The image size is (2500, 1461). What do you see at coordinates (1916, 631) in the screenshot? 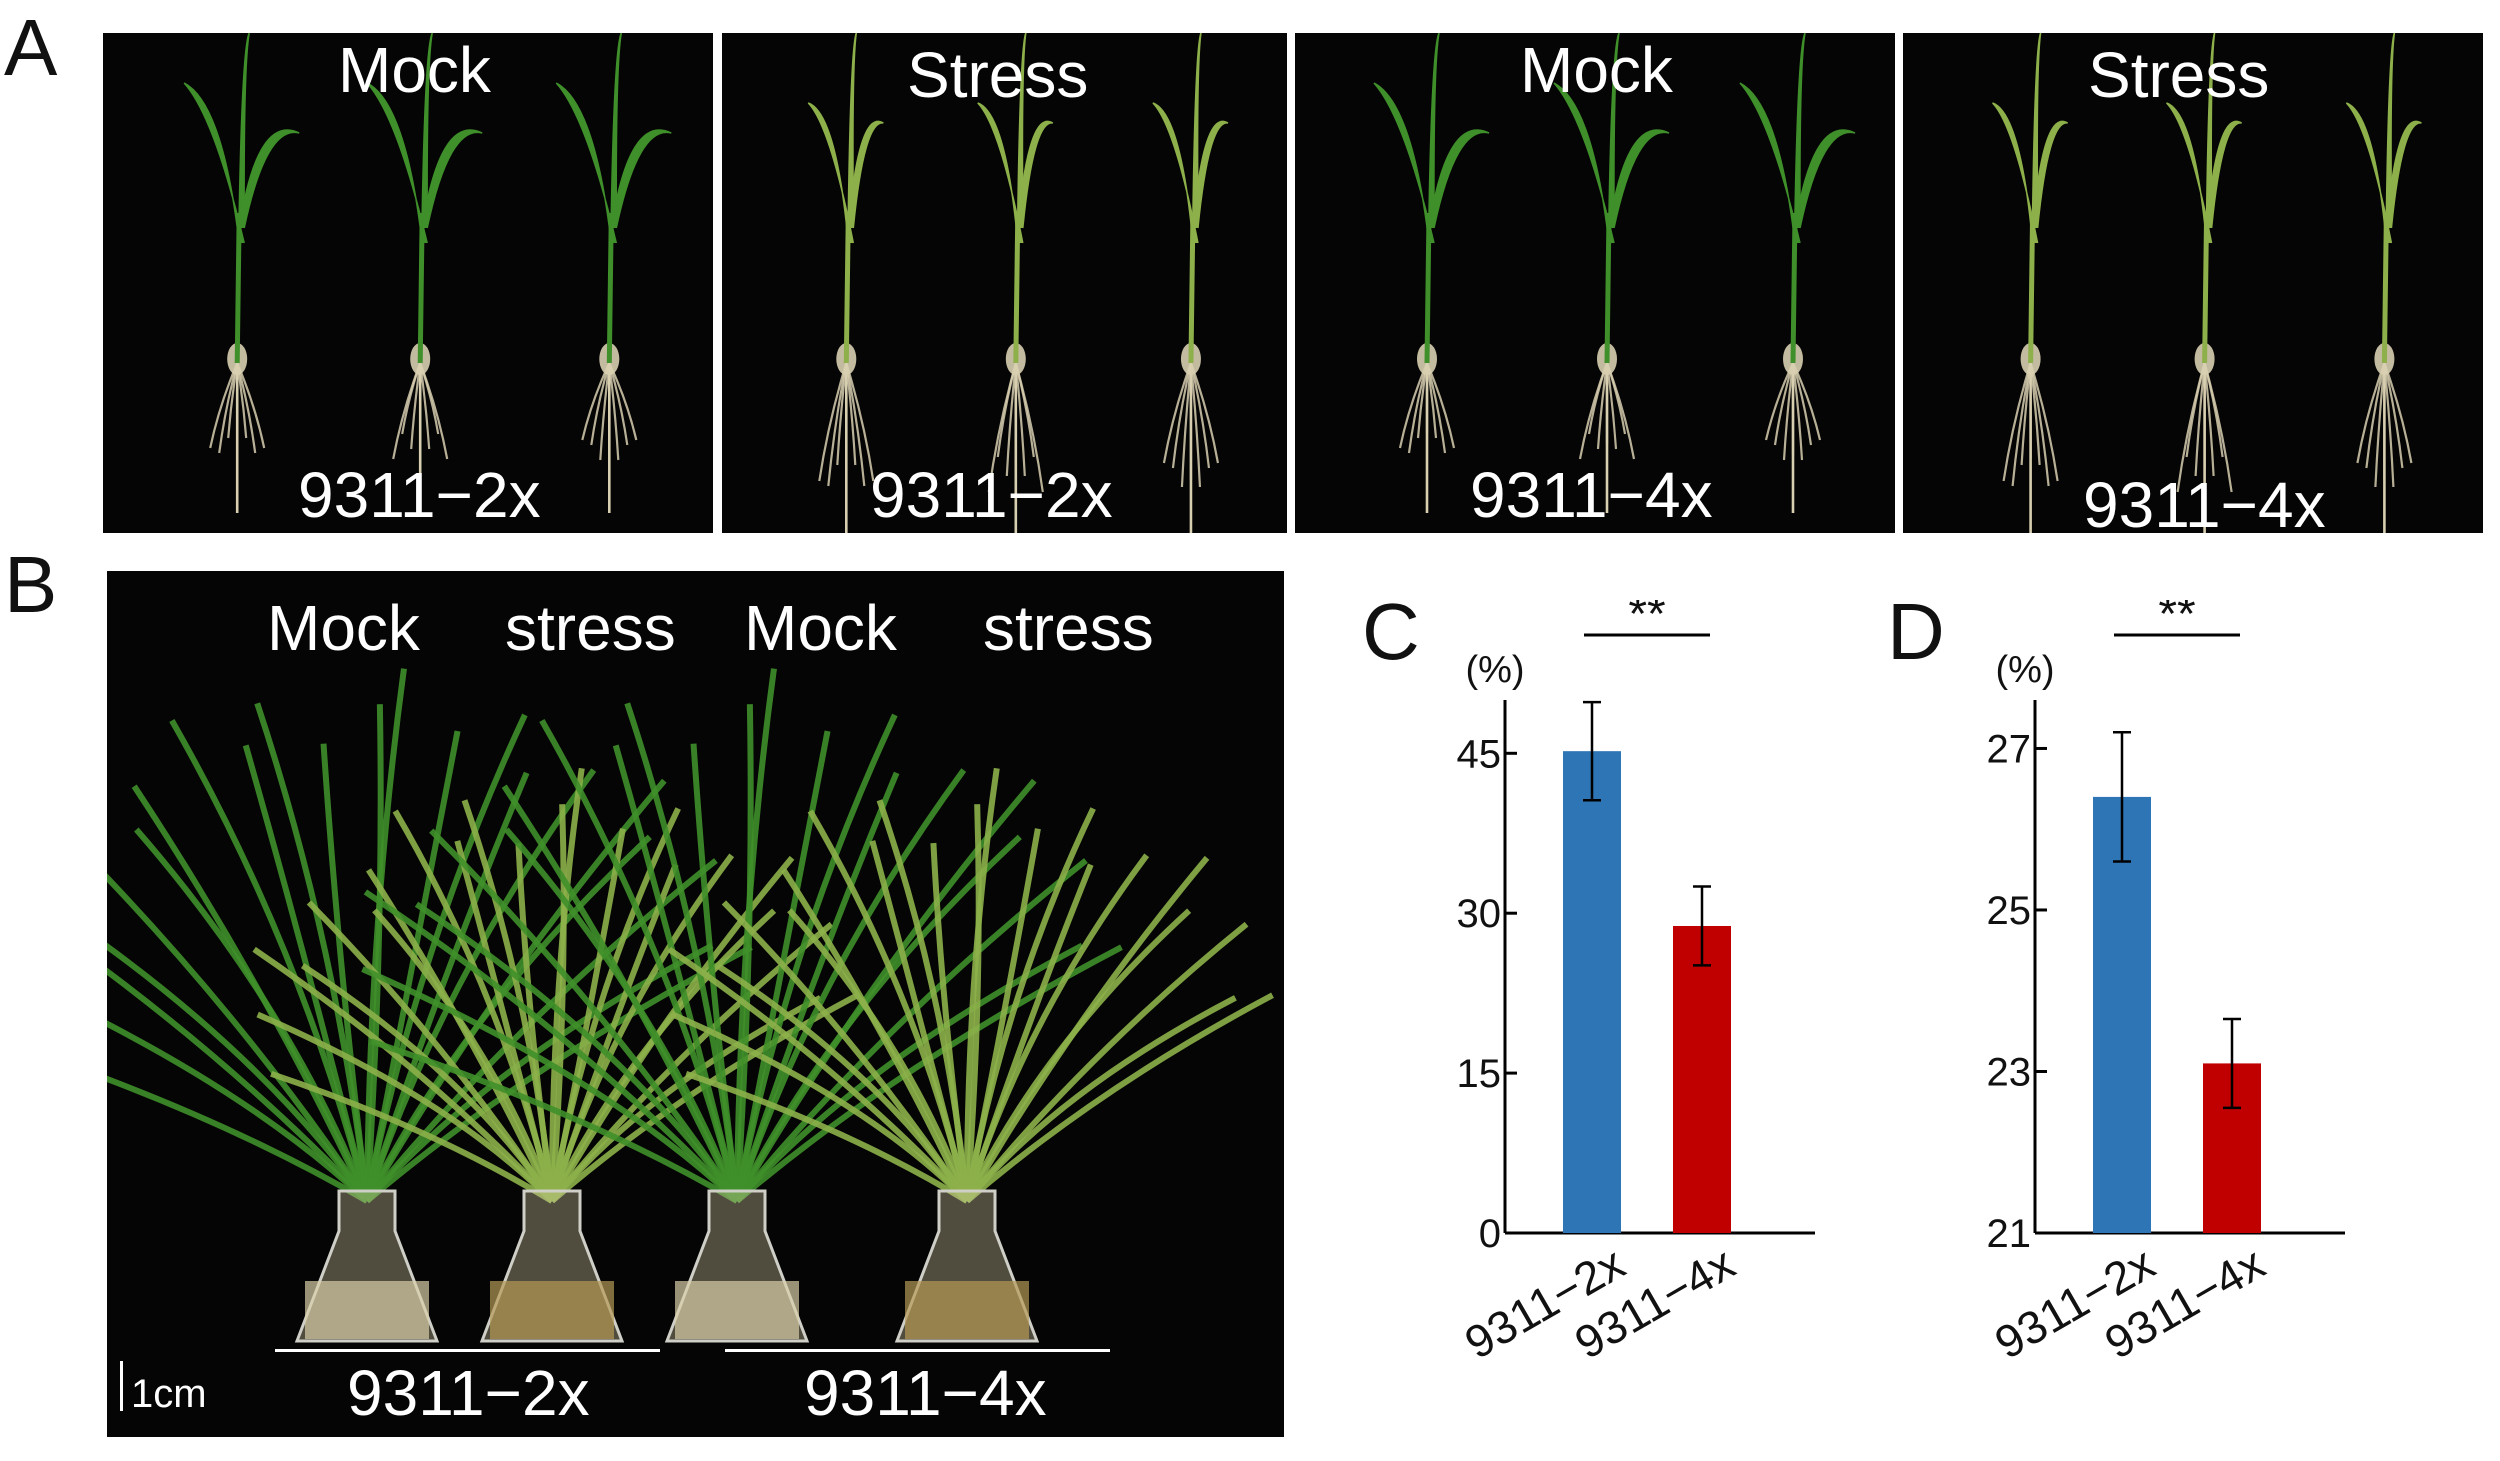
I see `panel-d-letter: D` at bounding box center [1916, 631].